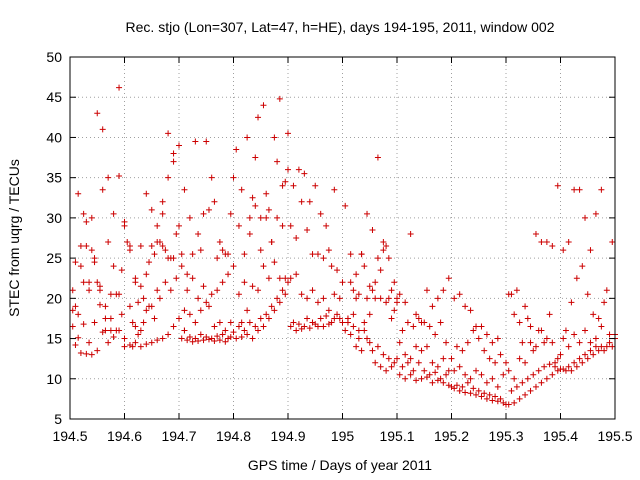 The width and height of the screenshot is (640, 480). Describe the element at coordinates (560, 436) in the screenshot. I see `x-tick-label: 195.4` at that location.